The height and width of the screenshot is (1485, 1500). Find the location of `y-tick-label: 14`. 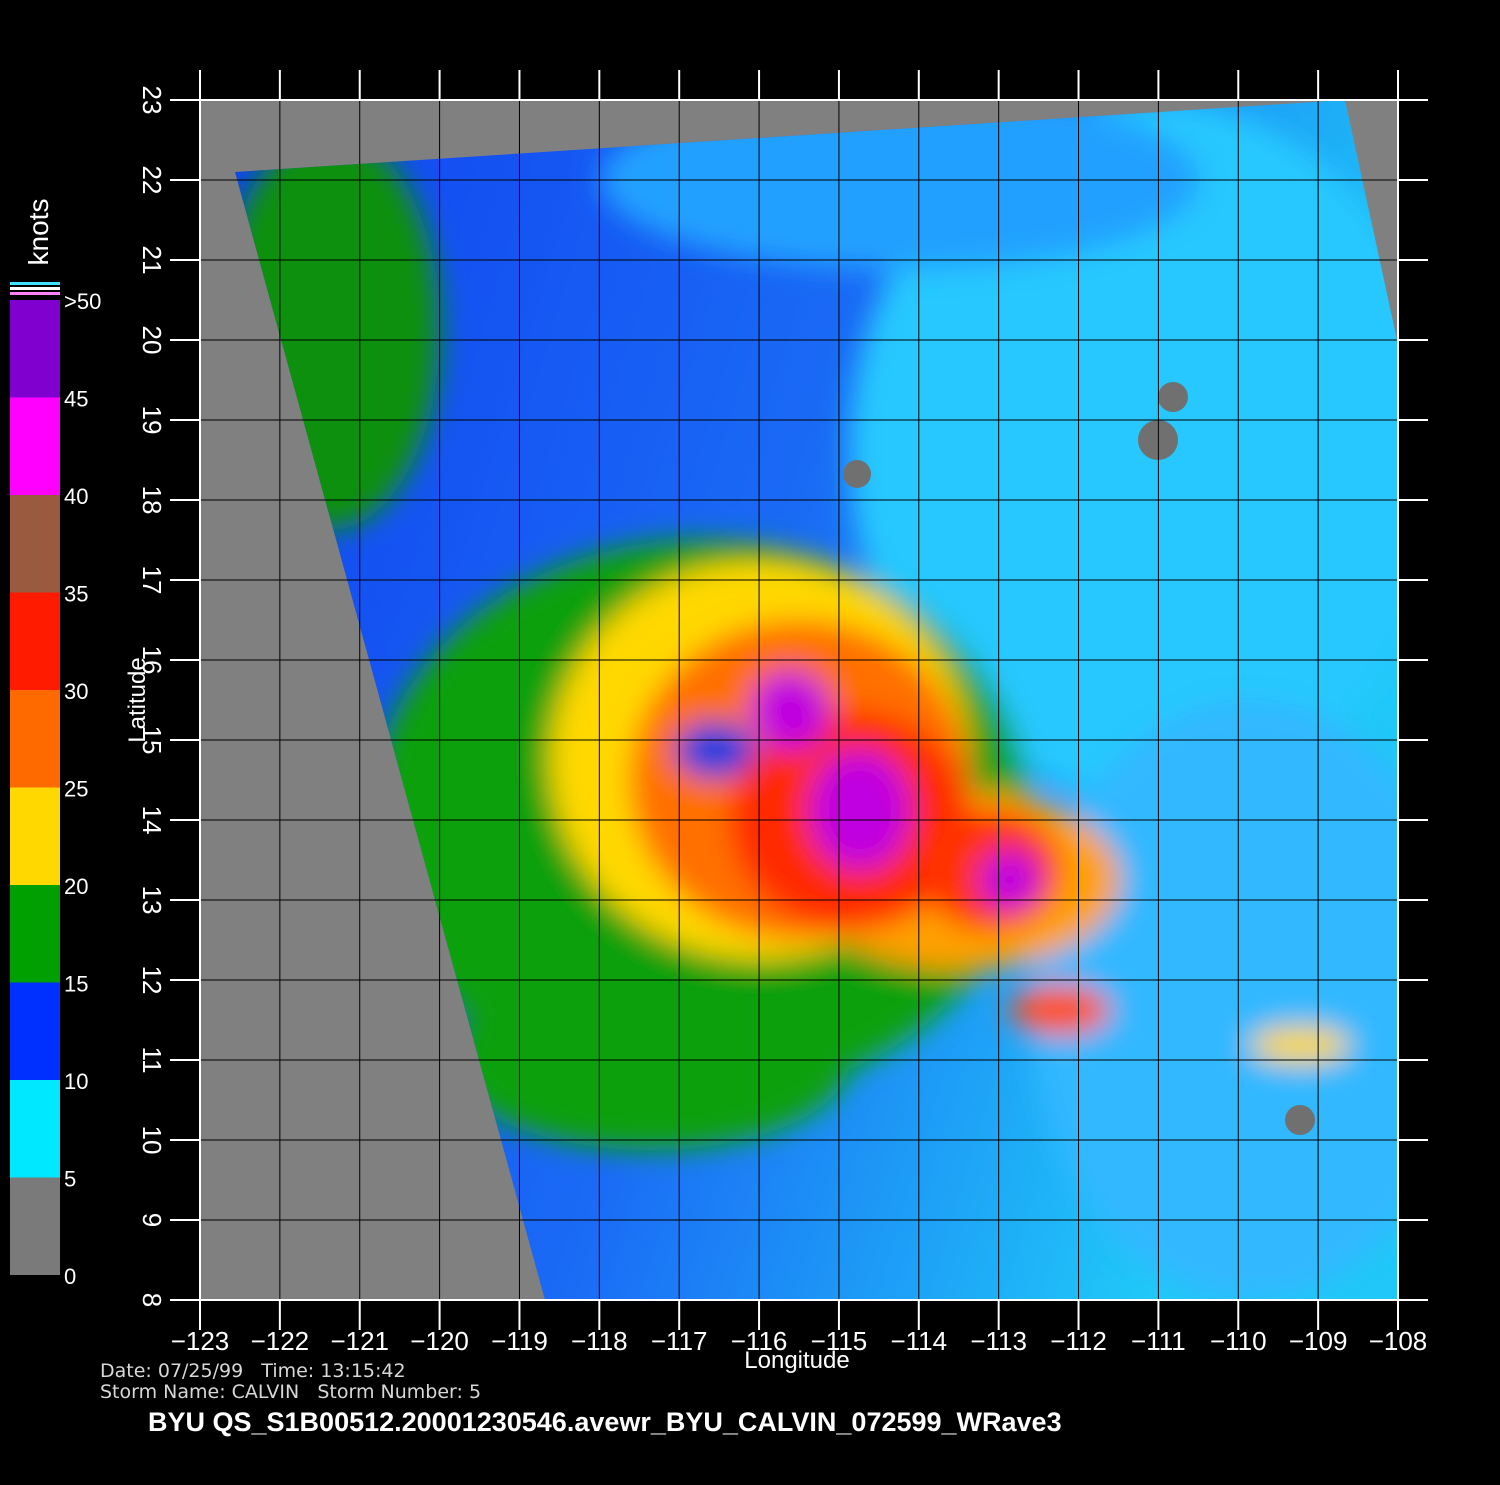

y-tick-label: 14 is located at coordinates (152, 820).